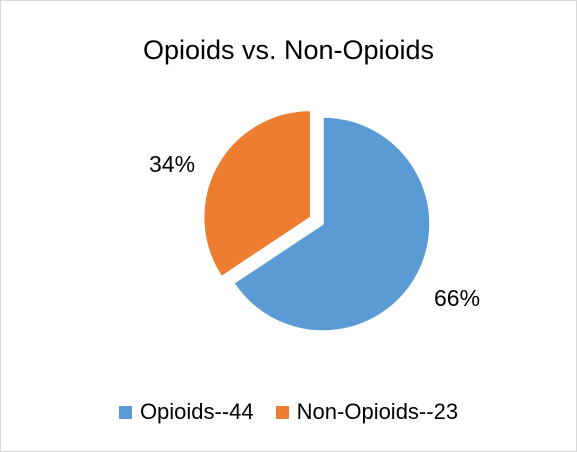 This screenshot has width=577, height=452. I want to click on legend-item-opioids: Opioids--44, so click(186, 412).